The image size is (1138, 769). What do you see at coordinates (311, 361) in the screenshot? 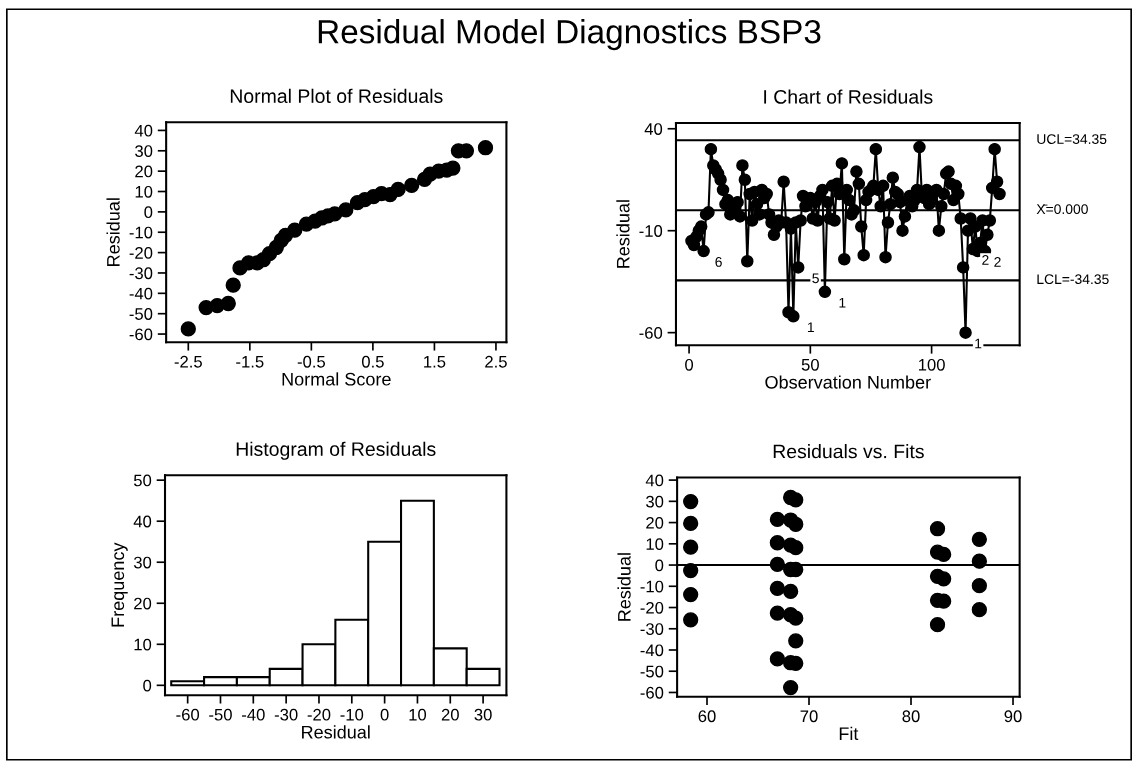
I see `x-tick-label: -0.5` at bounding box center [311, 361].